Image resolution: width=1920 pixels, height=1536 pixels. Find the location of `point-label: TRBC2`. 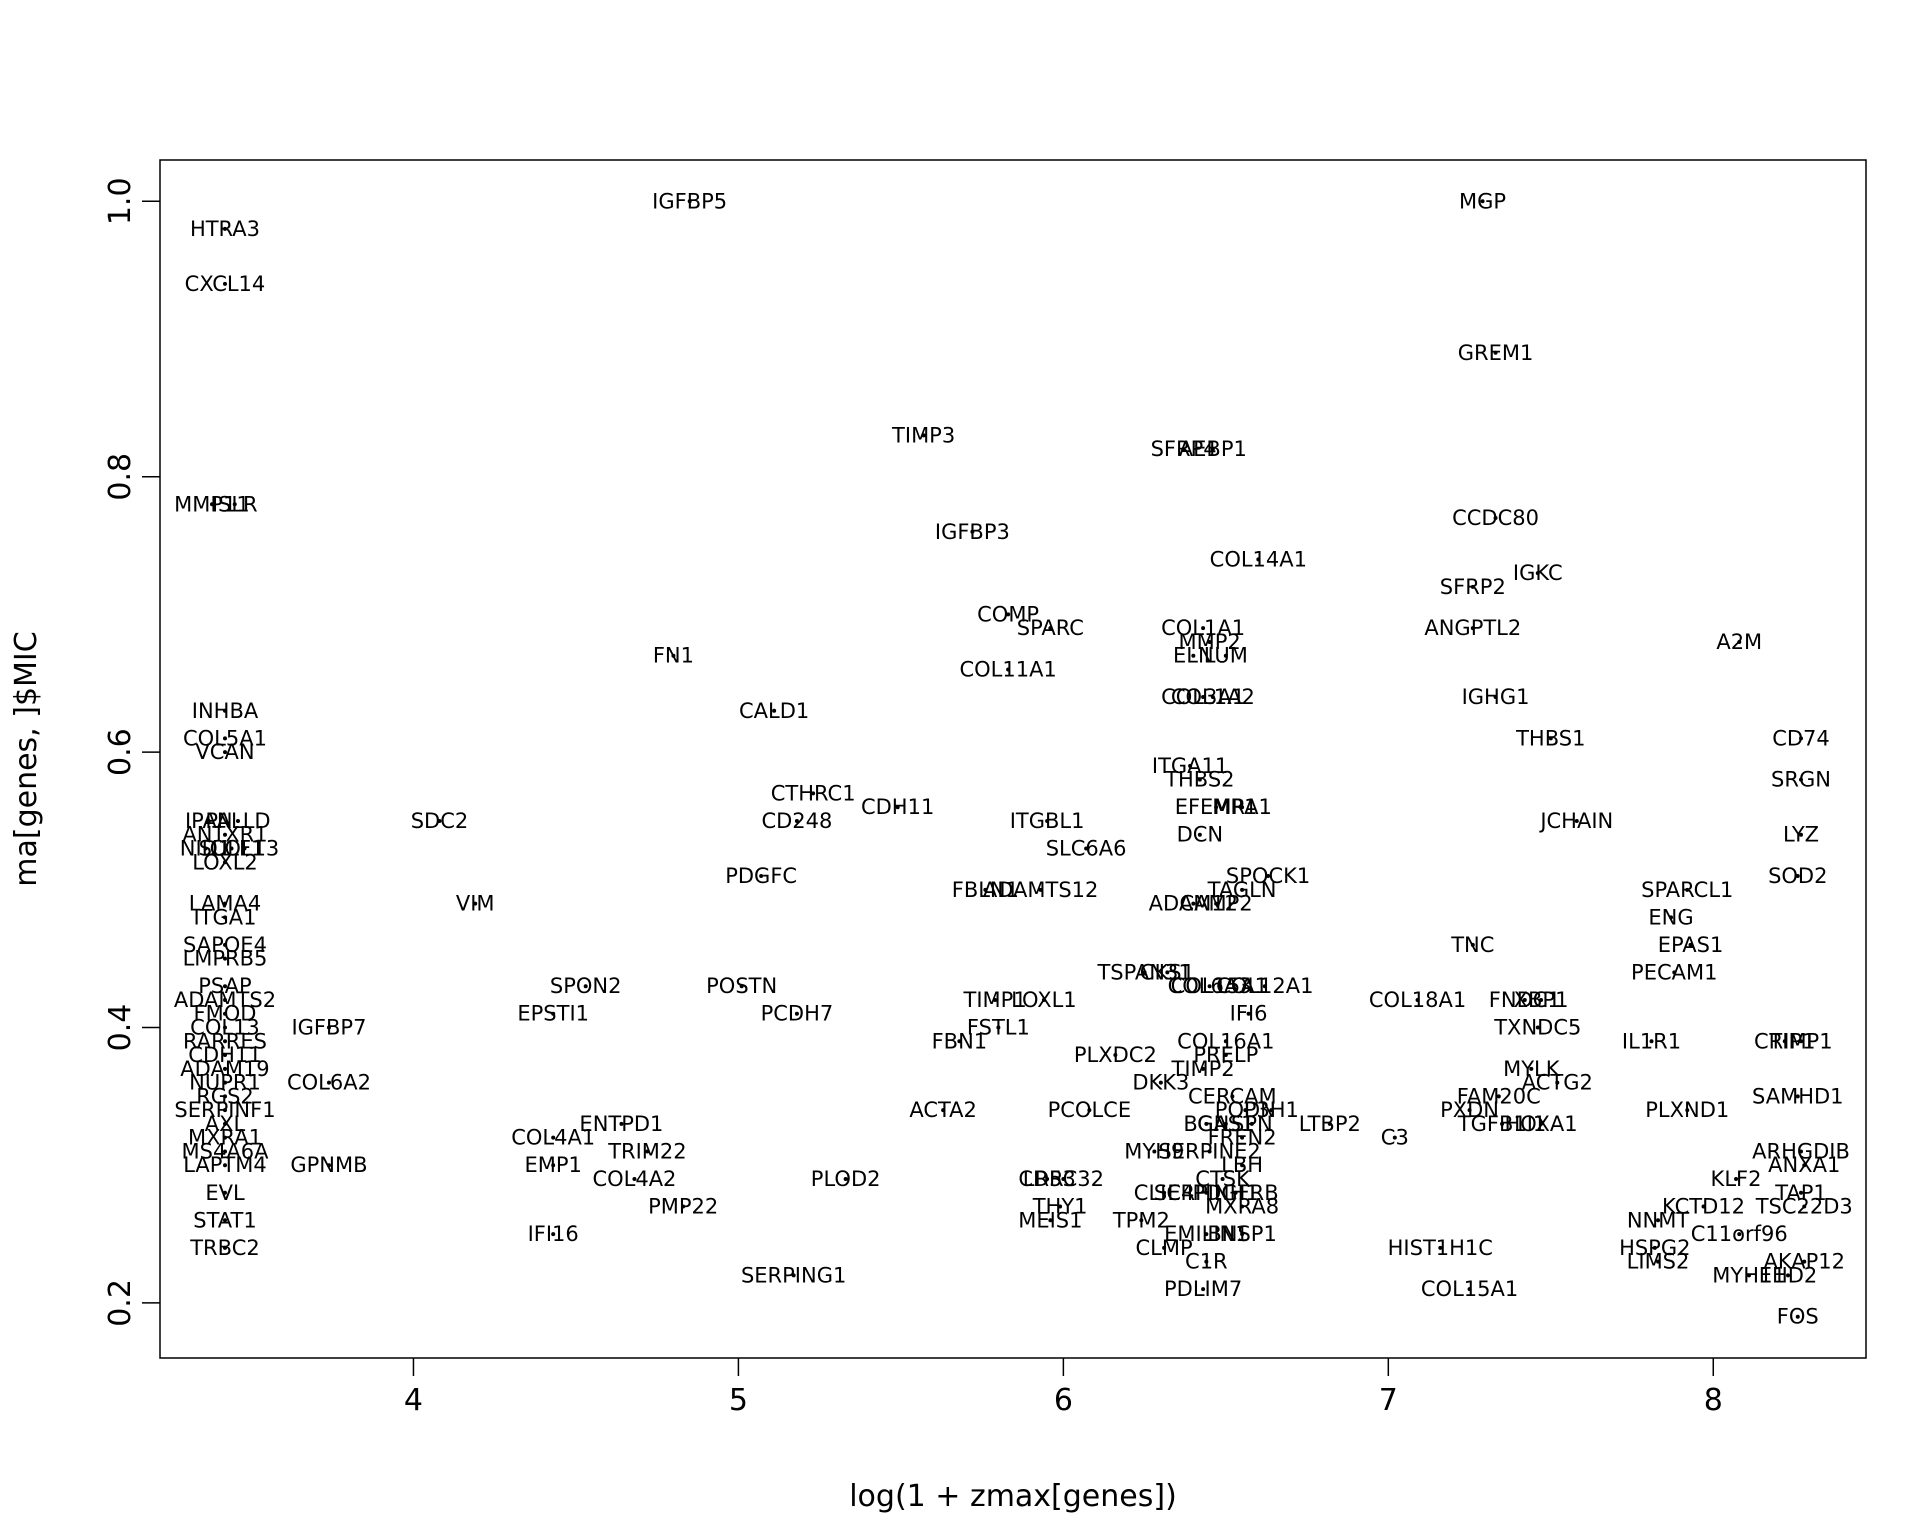

point-label: TRBC2 is located at coordinates (224, 1248).